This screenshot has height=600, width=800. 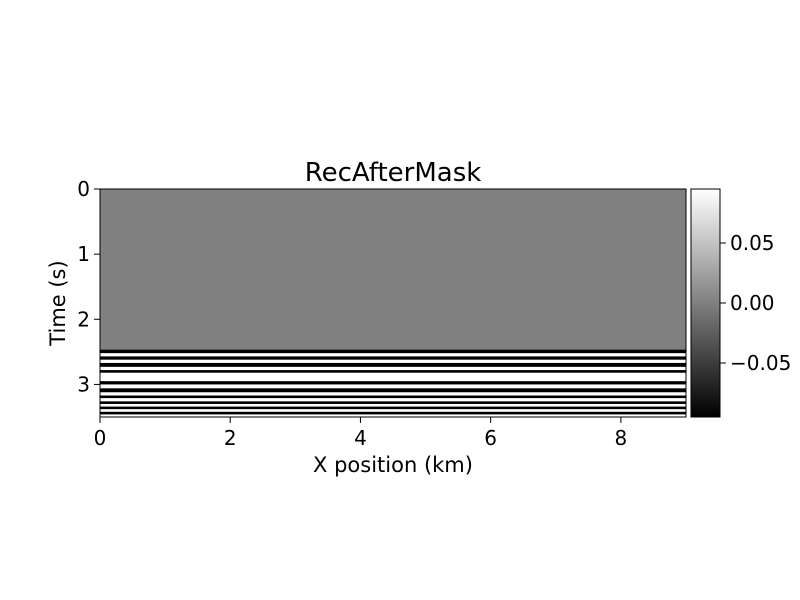 I want to click on y-tick-label: 2, so click(x=83, y=319).